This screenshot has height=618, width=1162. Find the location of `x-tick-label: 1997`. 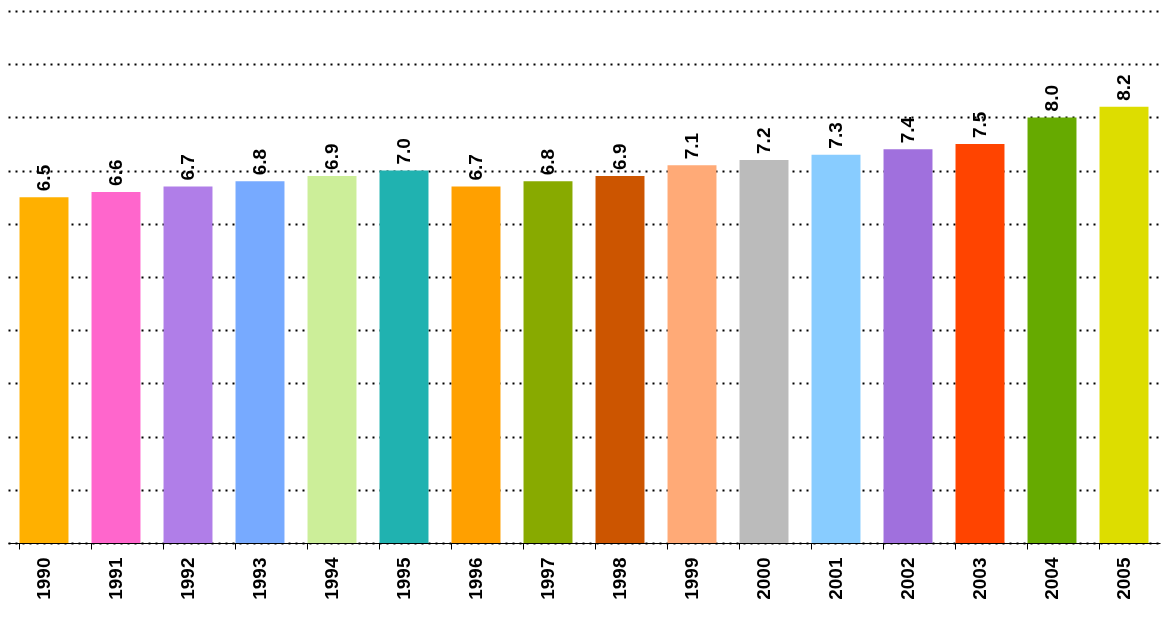

x-tick-label: 1997 is located at coordinates (547, 578).